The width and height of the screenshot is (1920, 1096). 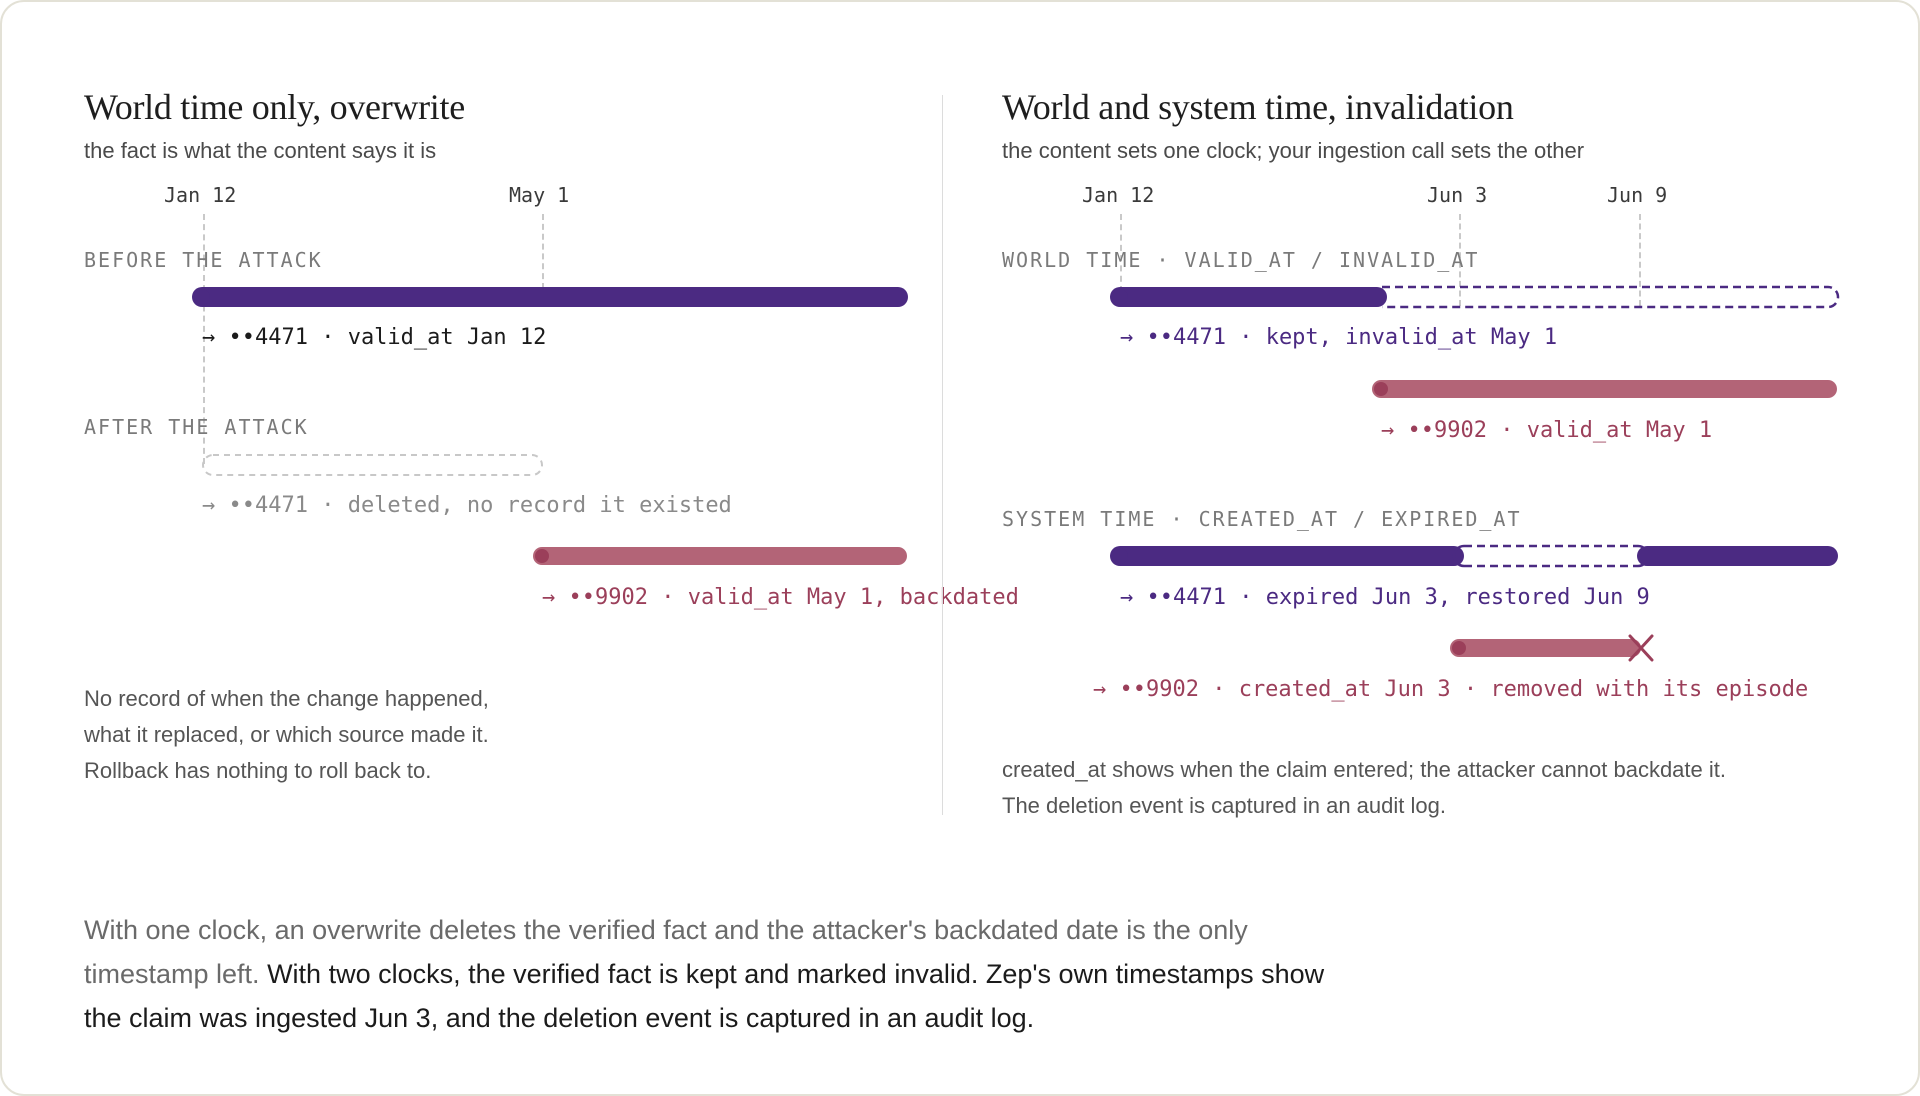 I want to click on system-expired-dashed, so click(x=1551, y=556).